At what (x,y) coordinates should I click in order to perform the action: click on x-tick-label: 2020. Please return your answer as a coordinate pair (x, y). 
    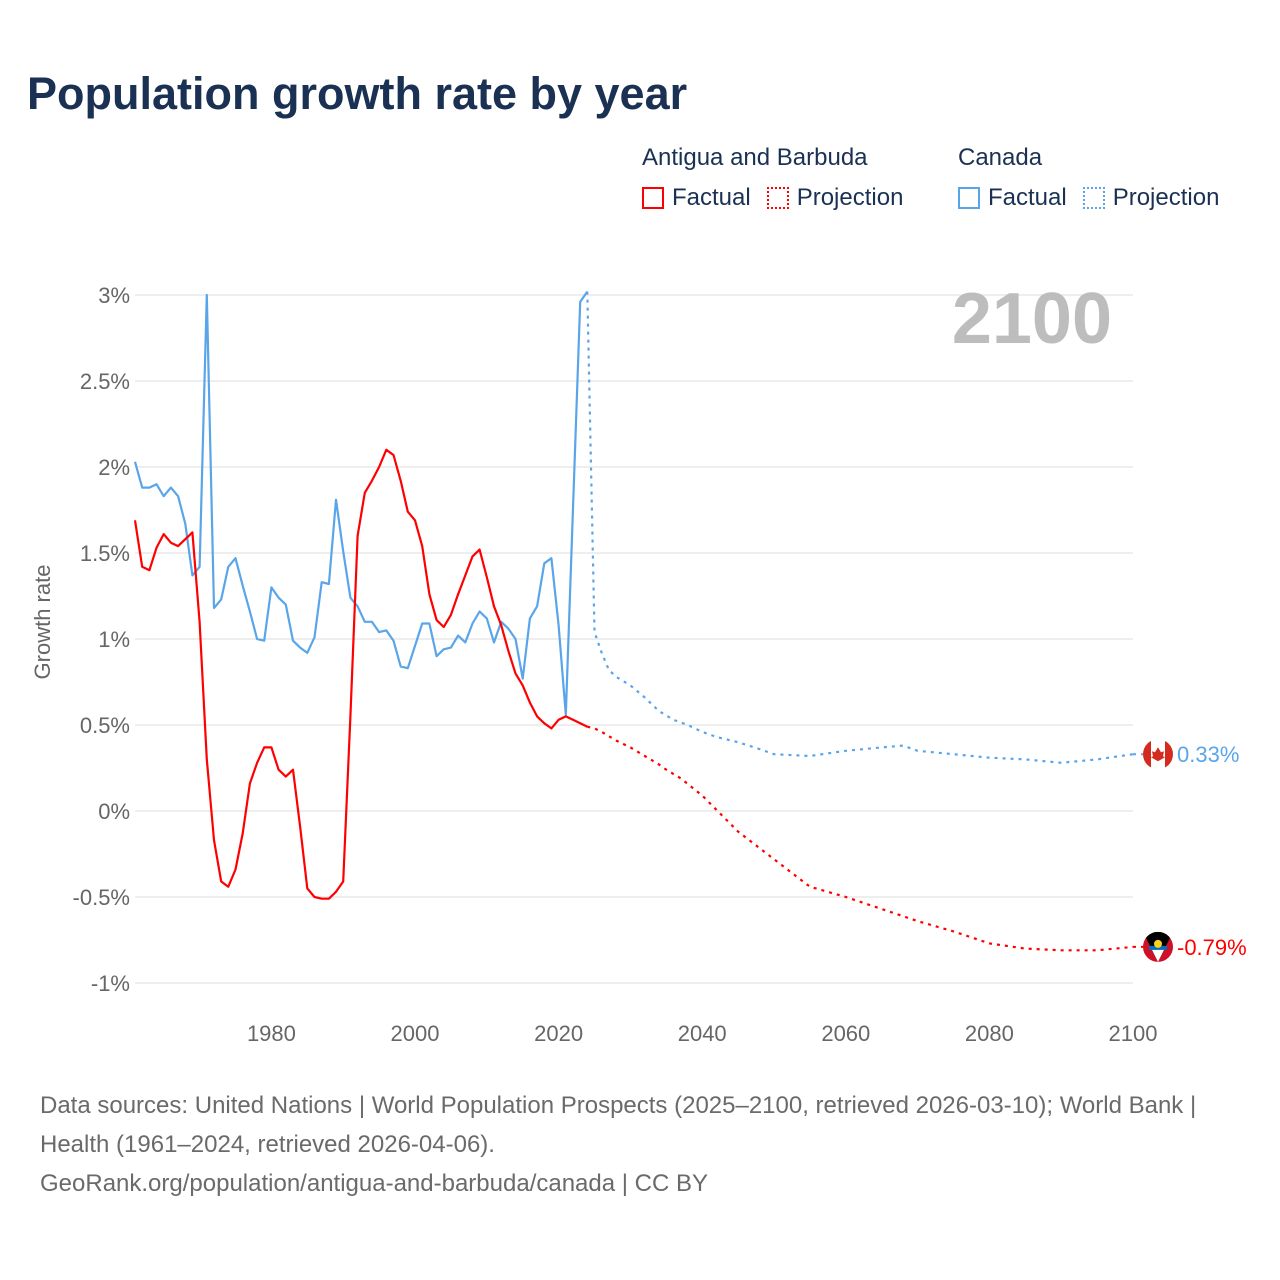
    Looking at the image, I should click on (558, 1033).